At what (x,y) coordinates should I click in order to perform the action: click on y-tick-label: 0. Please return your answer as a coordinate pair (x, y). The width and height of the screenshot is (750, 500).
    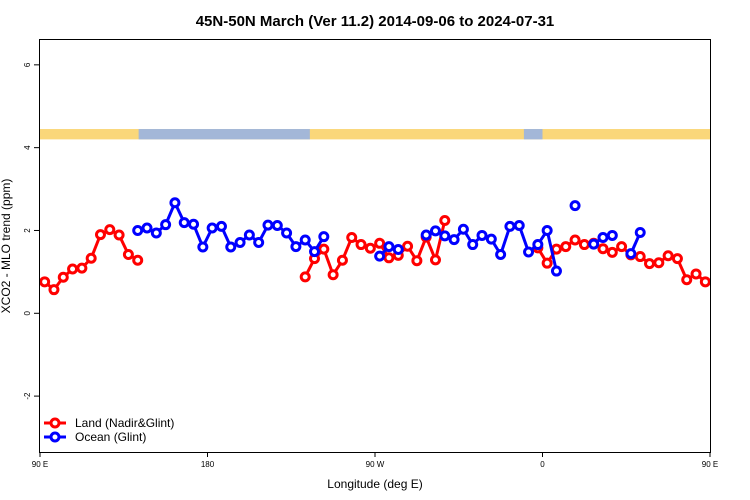
    Looking at the image, I should click on (27, 313).